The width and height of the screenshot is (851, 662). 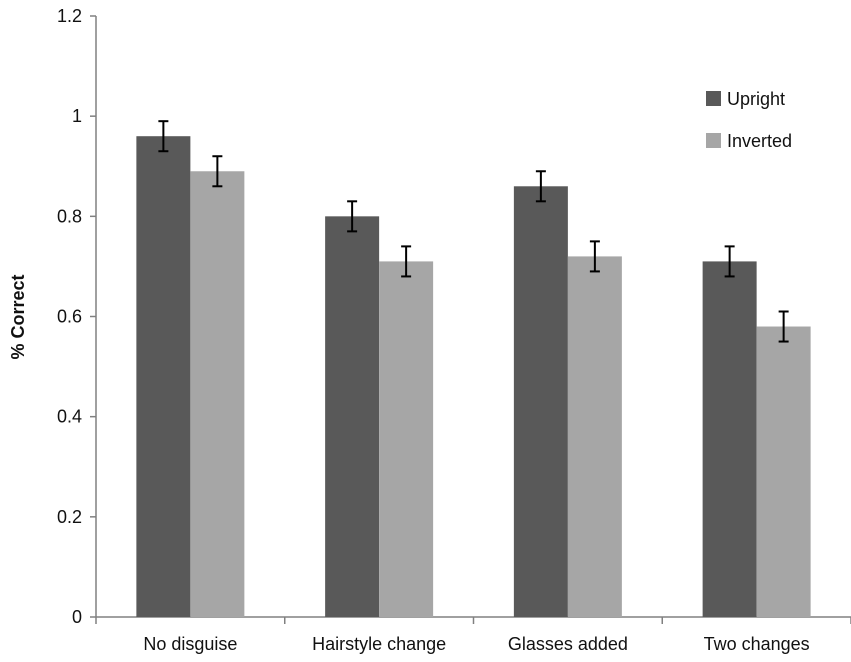 What do you see at coordinates (77, 116) in the screenshot?
I see `y-tick-label: 1` at bounding box center [77, 116].